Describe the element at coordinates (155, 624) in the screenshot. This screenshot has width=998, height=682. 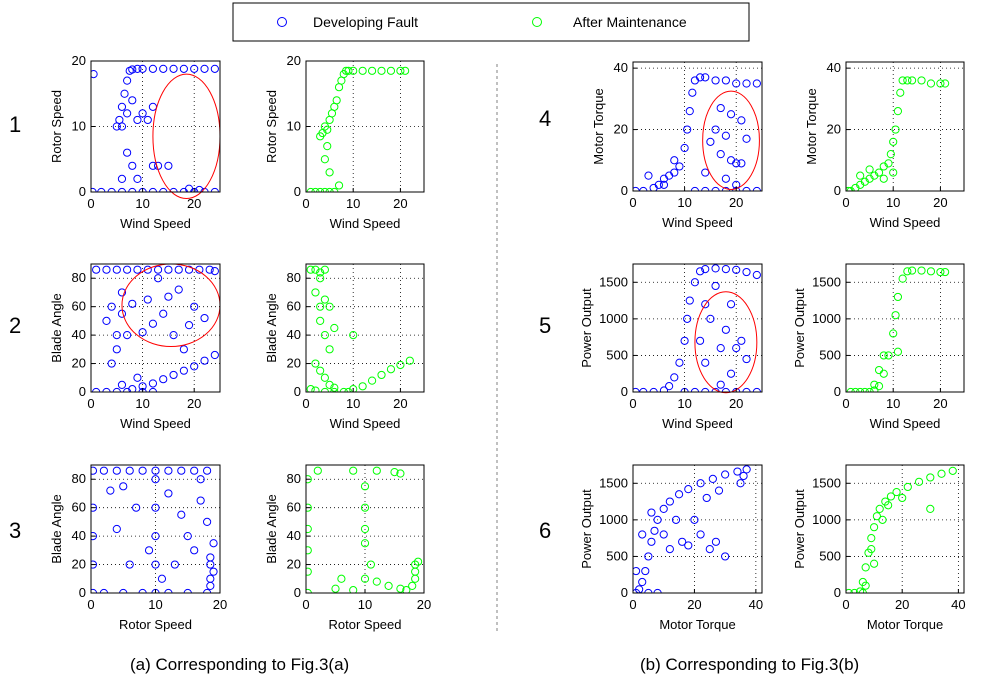
I see `x-axis-label: Rotor Speed` at that location.